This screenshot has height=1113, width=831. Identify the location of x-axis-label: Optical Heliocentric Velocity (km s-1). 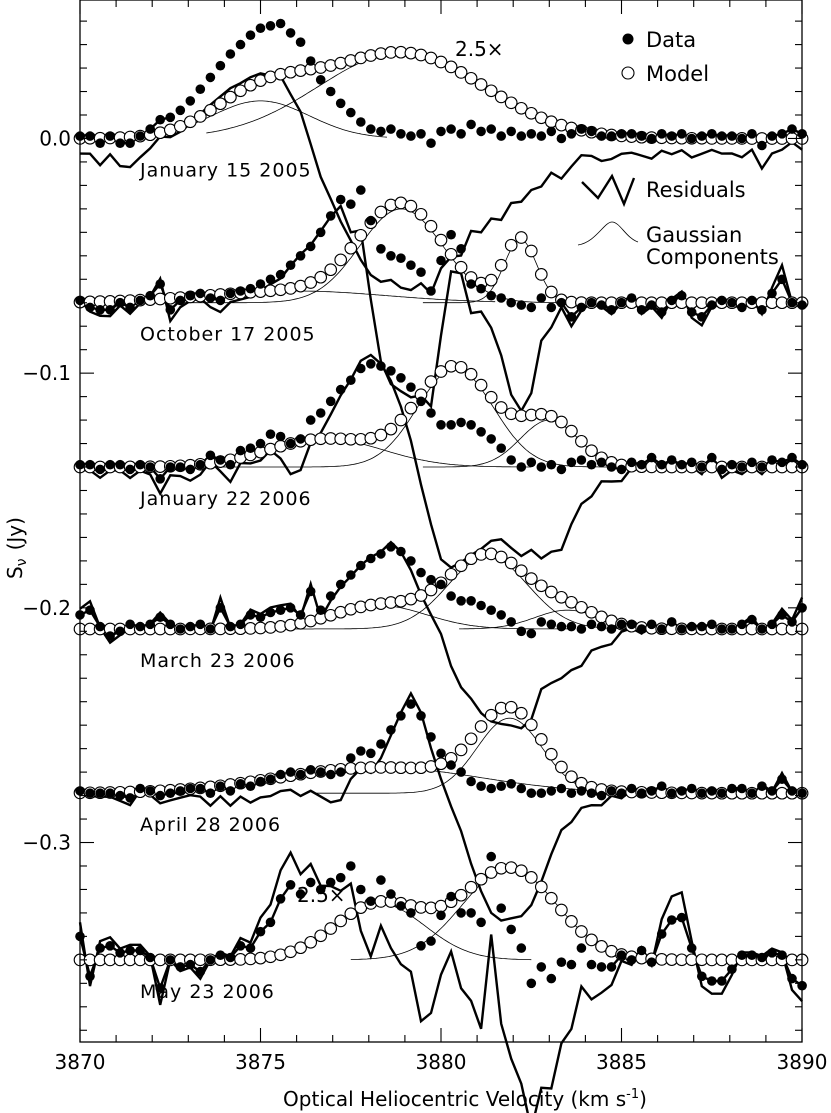
(465, 1099).